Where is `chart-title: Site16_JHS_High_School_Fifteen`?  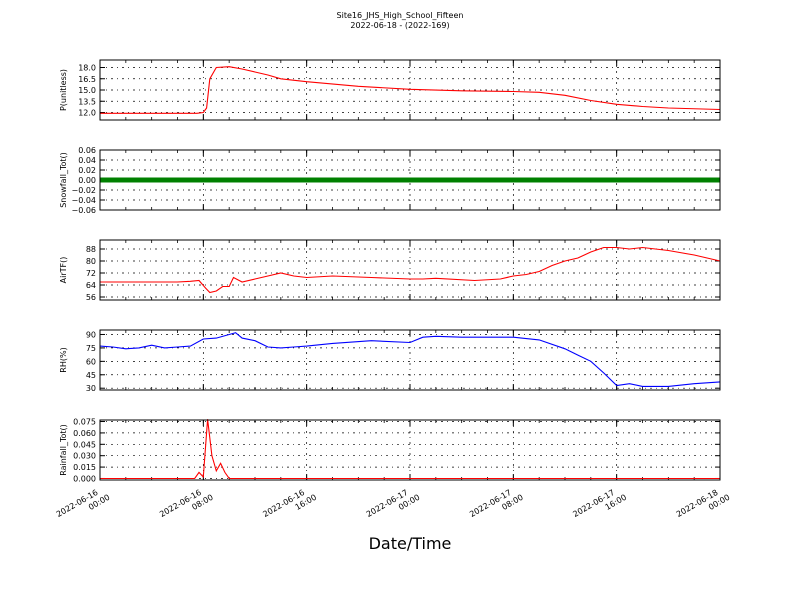 chart-title: Site16_JHS_High_School_Fifteen is located at coordinates (400, 15).